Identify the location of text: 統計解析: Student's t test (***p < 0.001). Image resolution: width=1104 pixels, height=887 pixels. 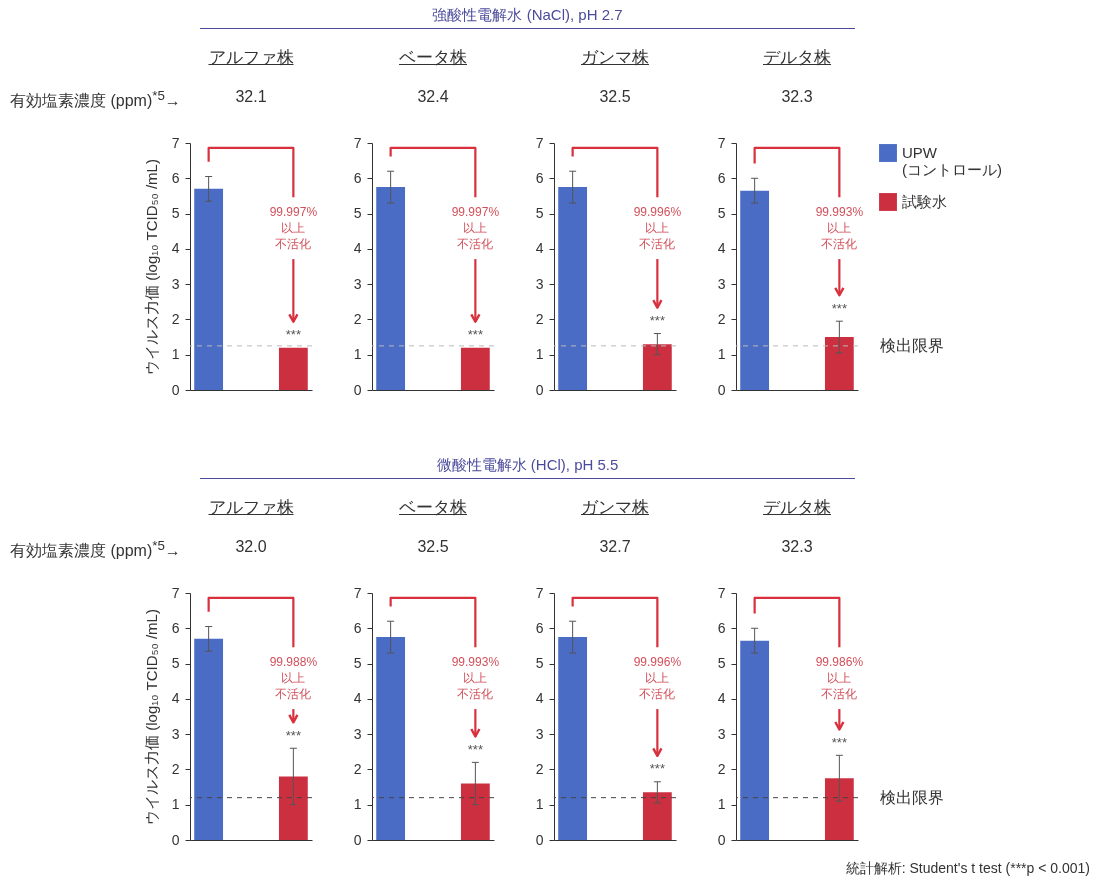
(967, 869).